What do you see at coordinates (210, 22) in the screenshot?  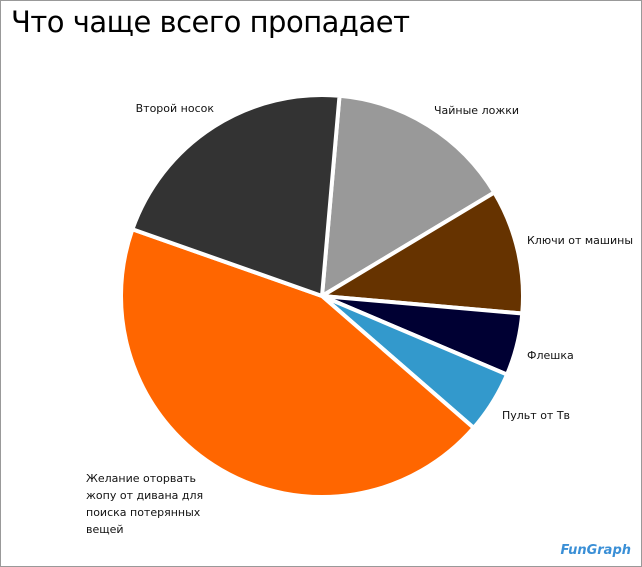 I see `chart-title: Что чаще всего пропадает` at bounding box center [210, 22].